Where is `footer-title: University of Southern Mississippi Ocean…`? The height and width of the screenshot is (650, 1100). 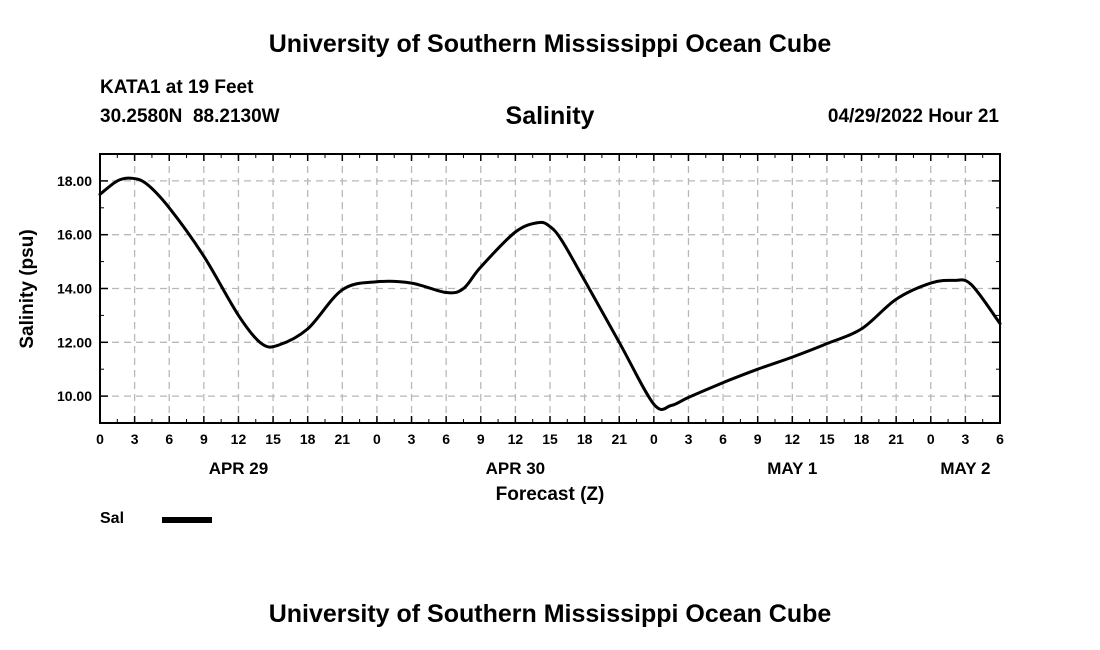 footer-title: University of Southern Mississippi Ocean… is located at coordinates (550, 614).